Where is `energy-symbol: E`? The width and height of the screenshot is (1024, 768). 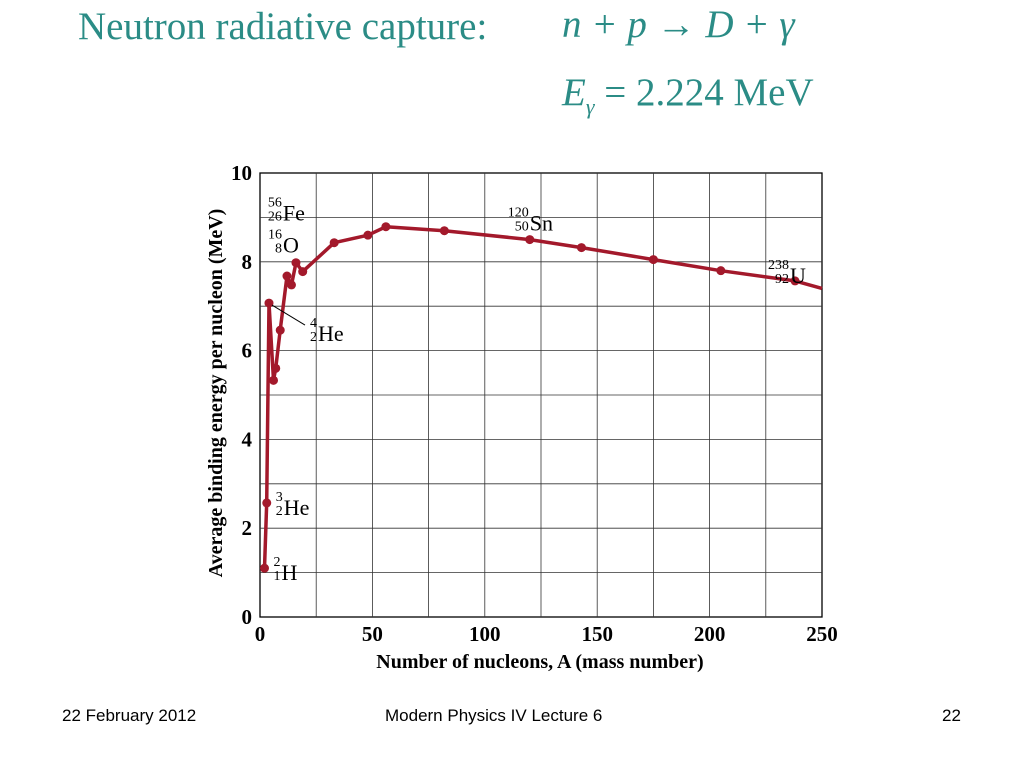
energy-symbol: E is located at coordinates (574, 92).